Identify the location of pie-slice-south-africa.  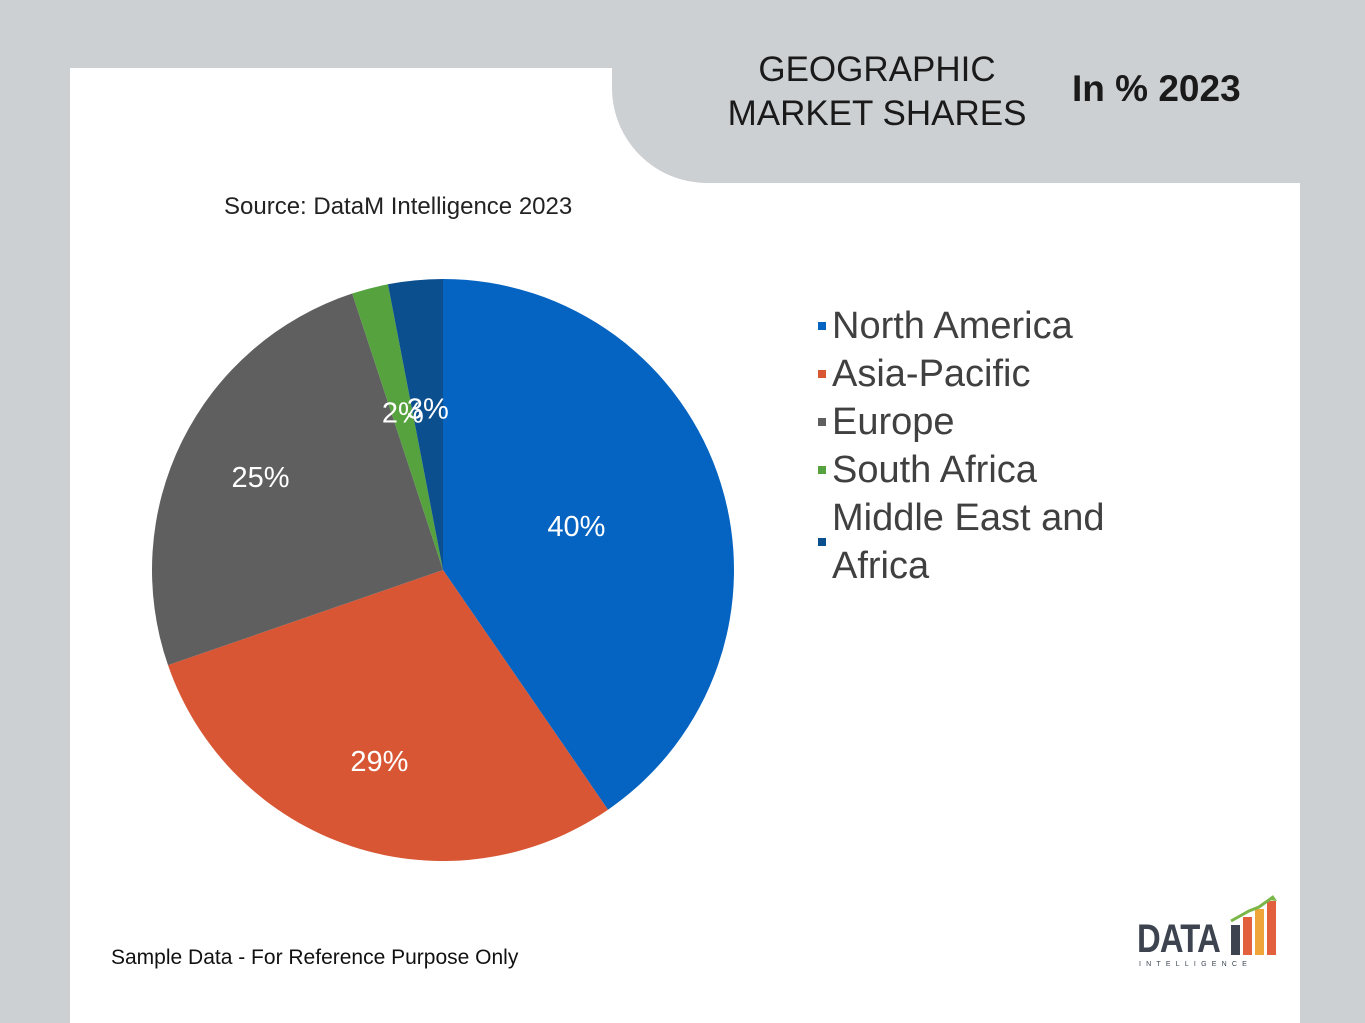
(397, 427).